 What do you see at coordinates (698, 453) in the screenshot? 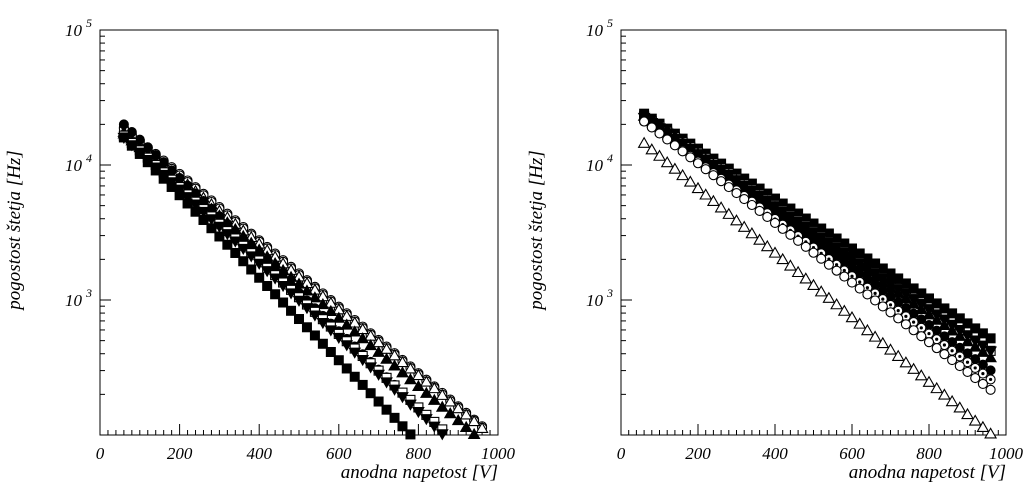
I see `right-x-tick-label: 200` at bounding box center [698, 453].